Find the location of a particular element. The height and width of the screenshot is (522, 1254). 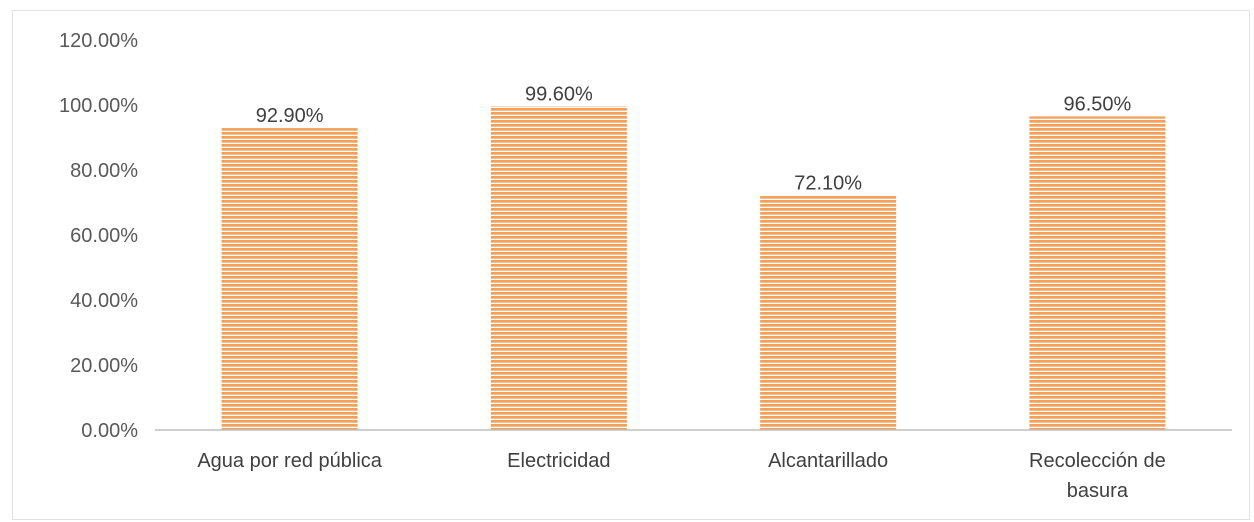

y-tick-label: 20.00% is located at coordinates (104, 366).